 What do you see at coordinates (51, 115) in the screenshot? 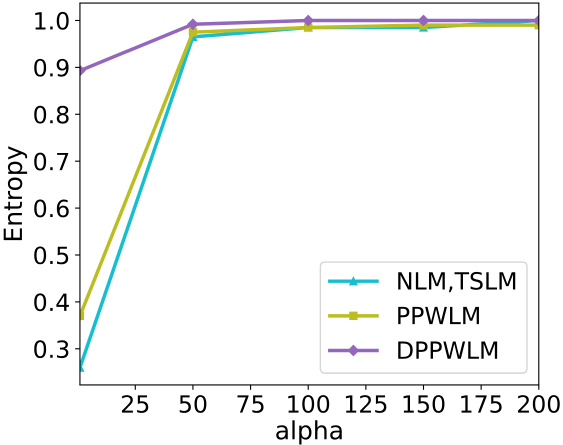
I see `y-tick-label: 0.8` at bounding box center [51, 115].